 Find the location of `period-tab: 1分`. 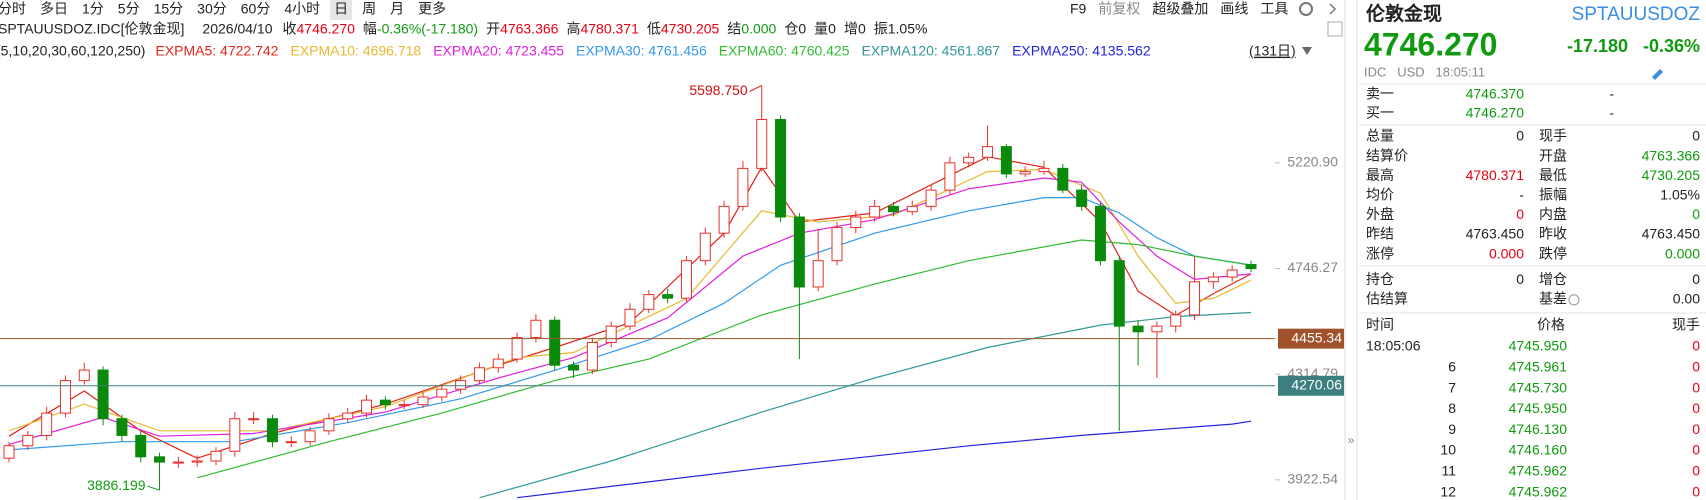

period-tab: 1分 is located at coordinates (93, 9).